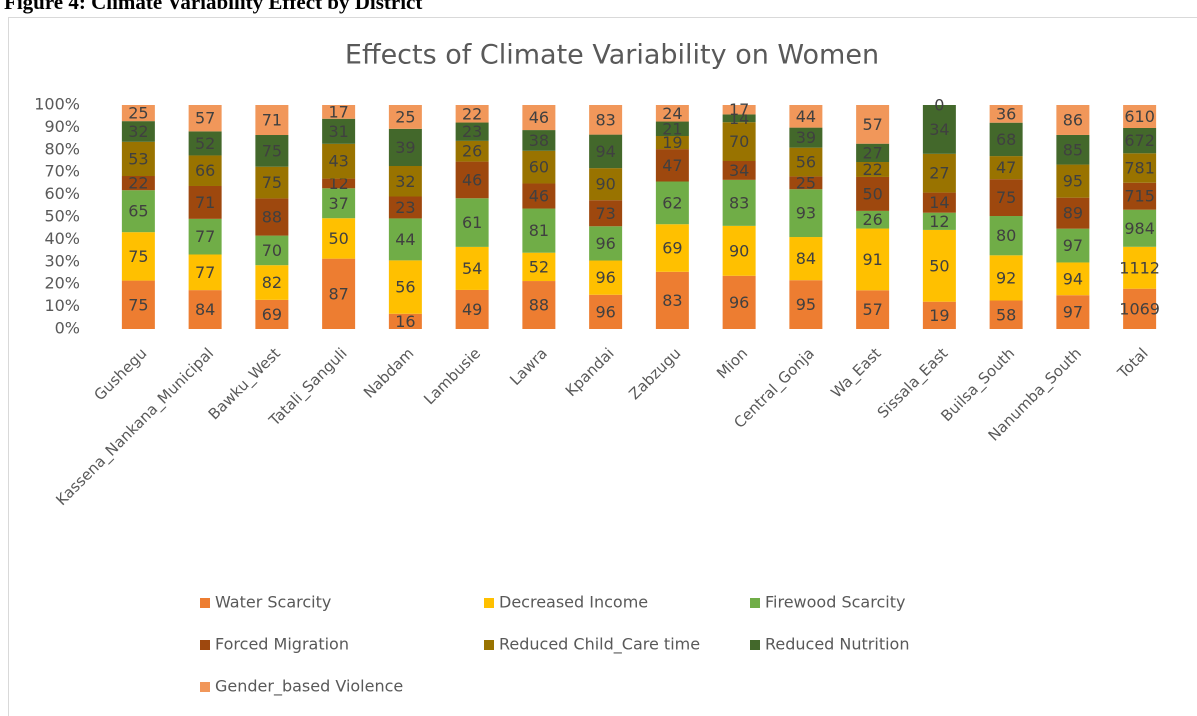 The height and width of the screenshot is (716, 1197). What do you see at coordinates (62, 126) in the screenshot?
I see `y-tick-label: 90%` at bounding box center [62, 126].